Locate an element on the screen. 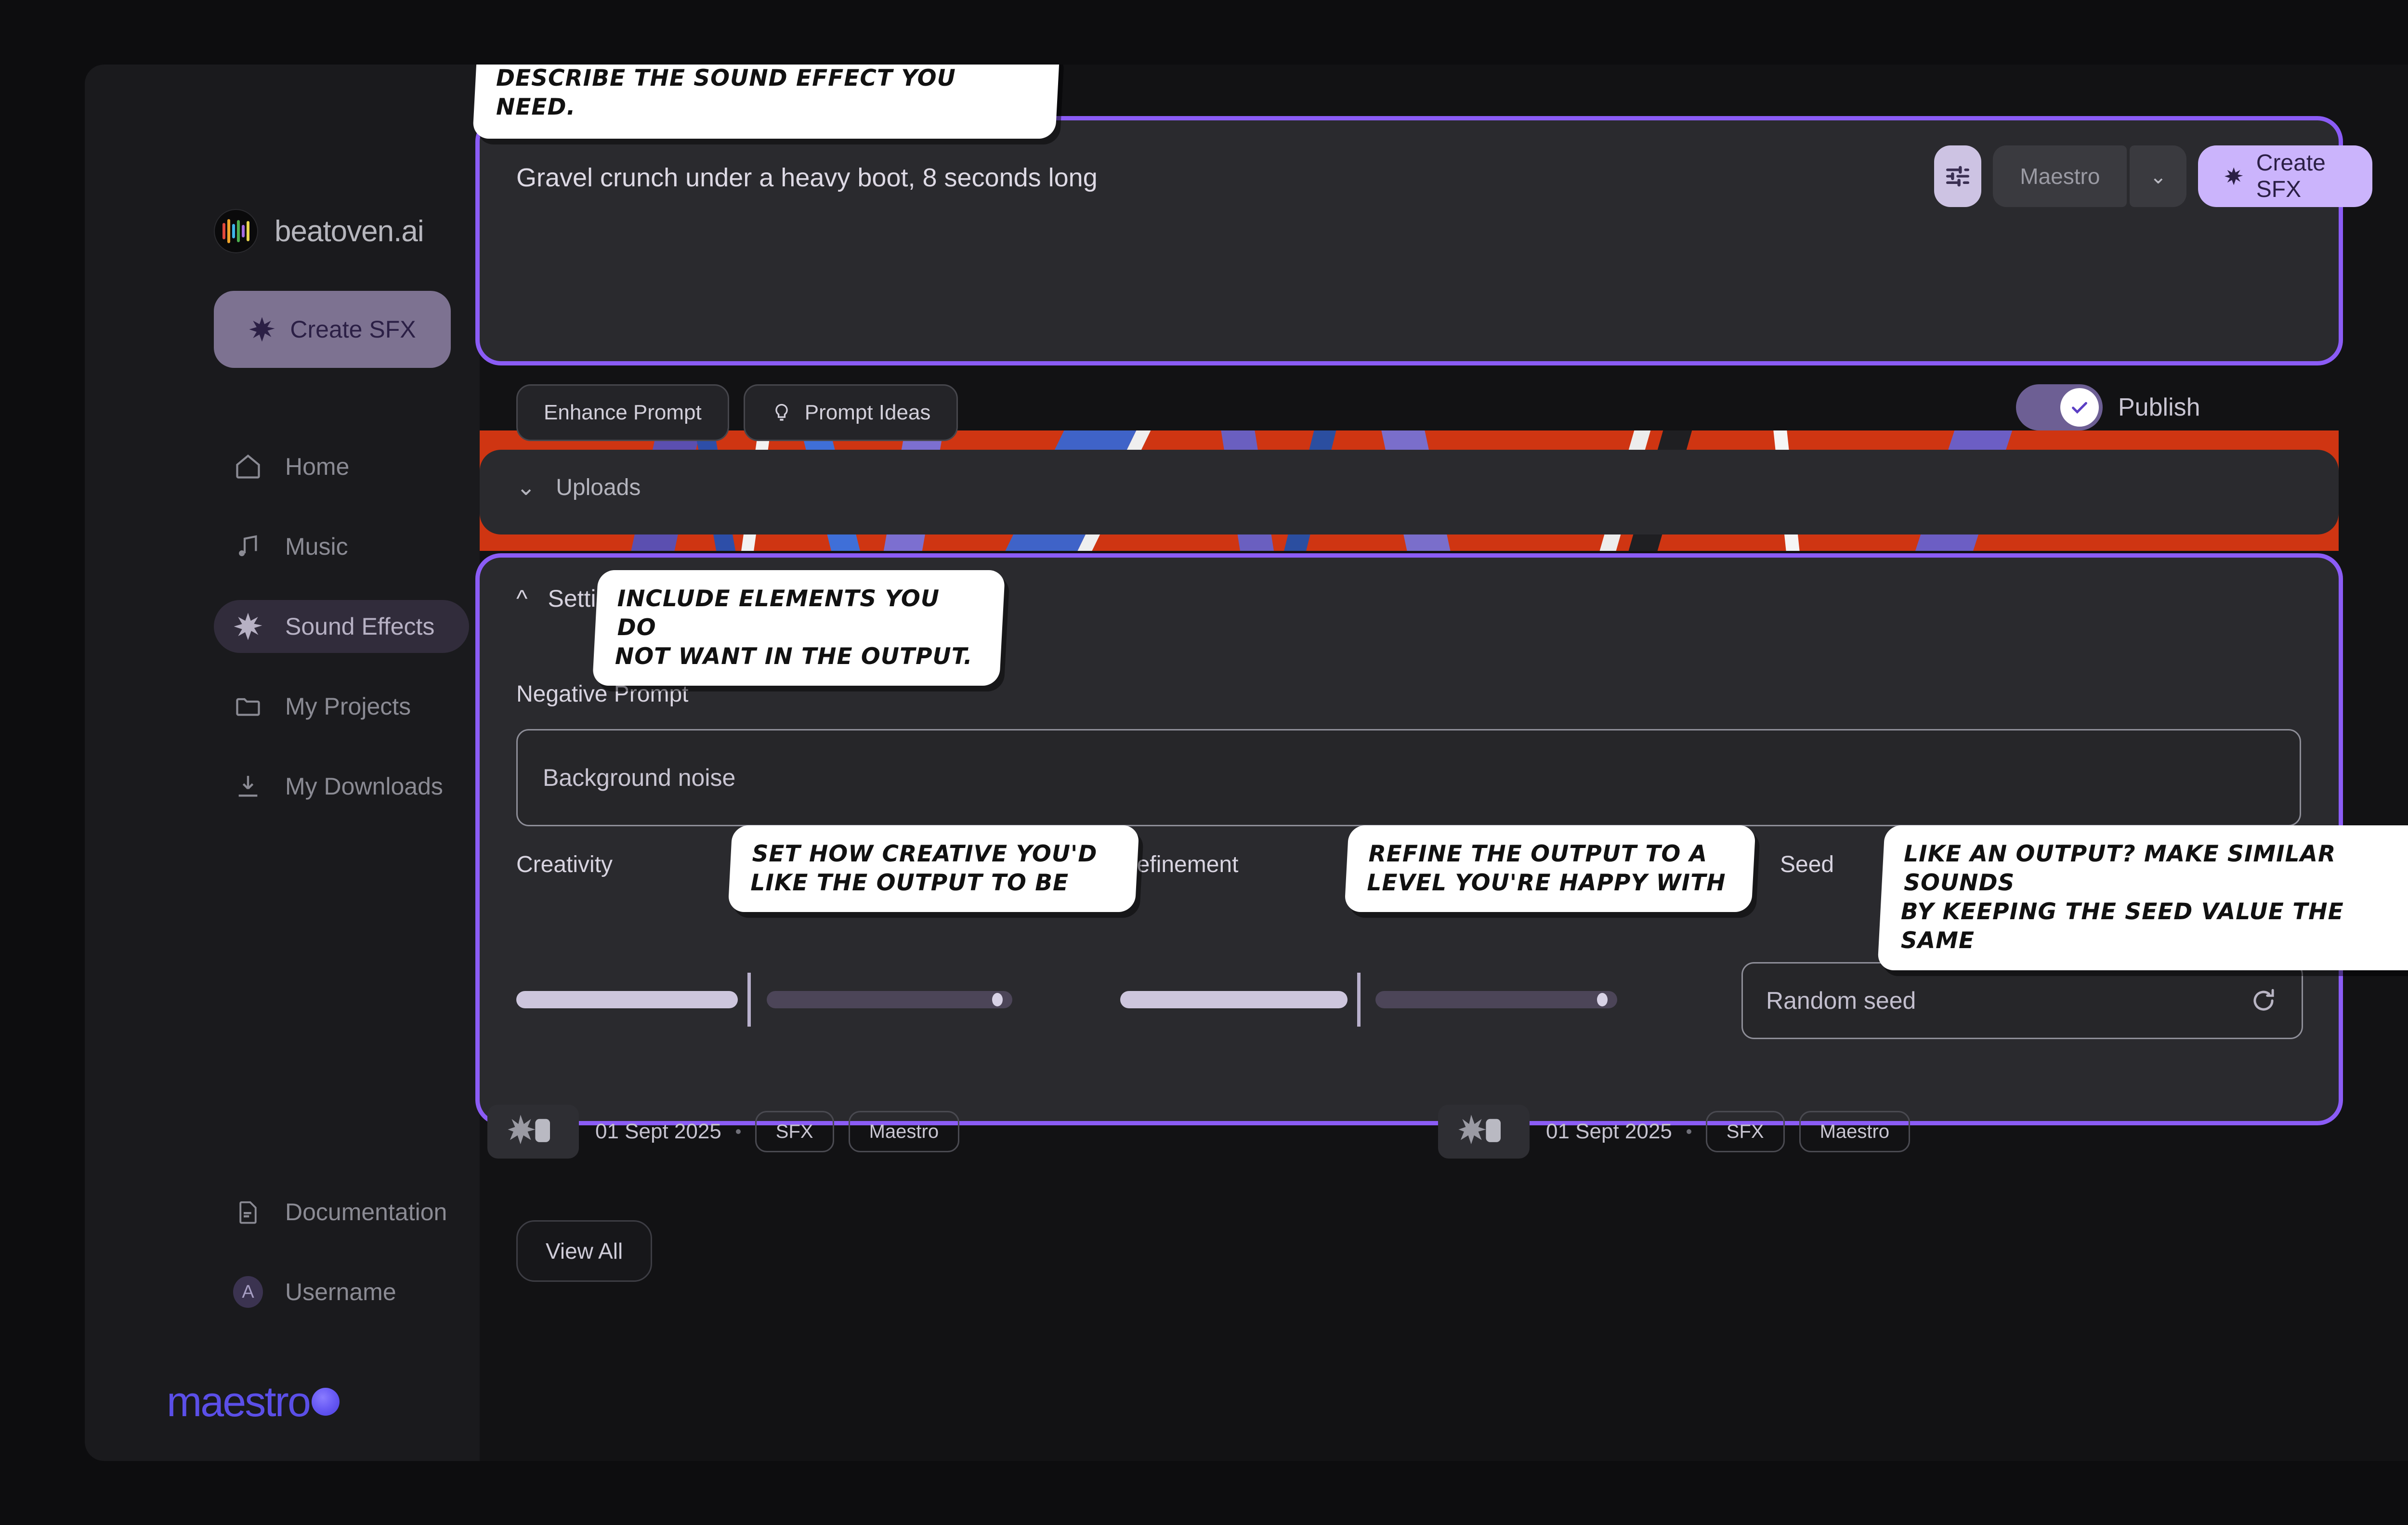  sidebar-item-label: Documentation is located at coordinates (366, 1212).